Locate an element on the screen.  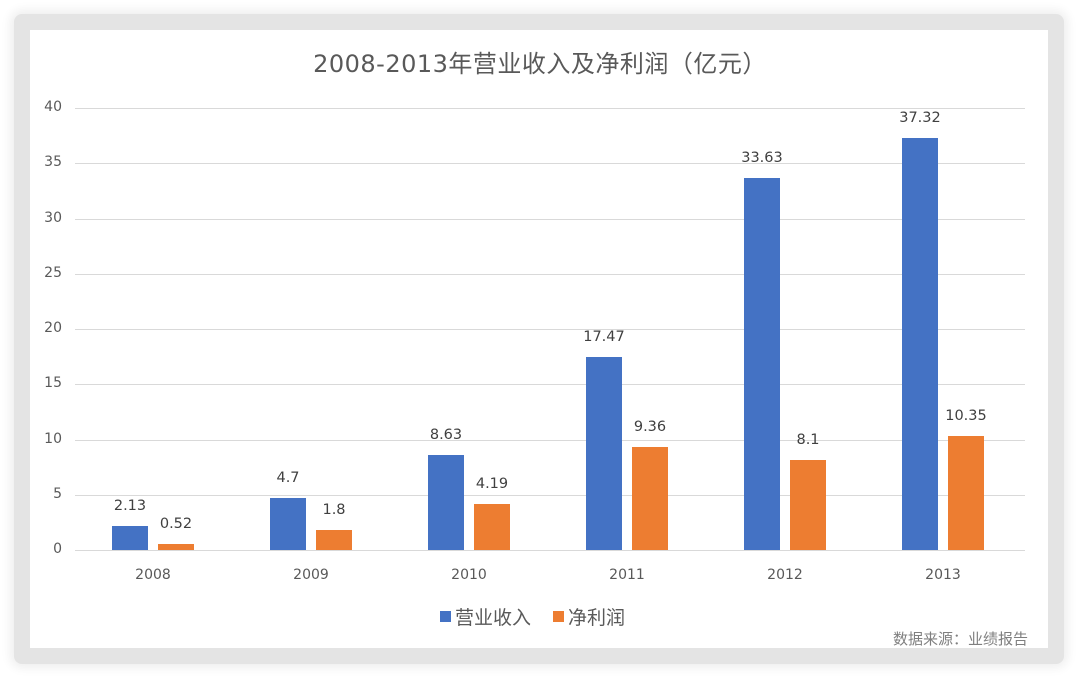
net-profit-data-label: 9.36 is located at coordinates (650, 426).